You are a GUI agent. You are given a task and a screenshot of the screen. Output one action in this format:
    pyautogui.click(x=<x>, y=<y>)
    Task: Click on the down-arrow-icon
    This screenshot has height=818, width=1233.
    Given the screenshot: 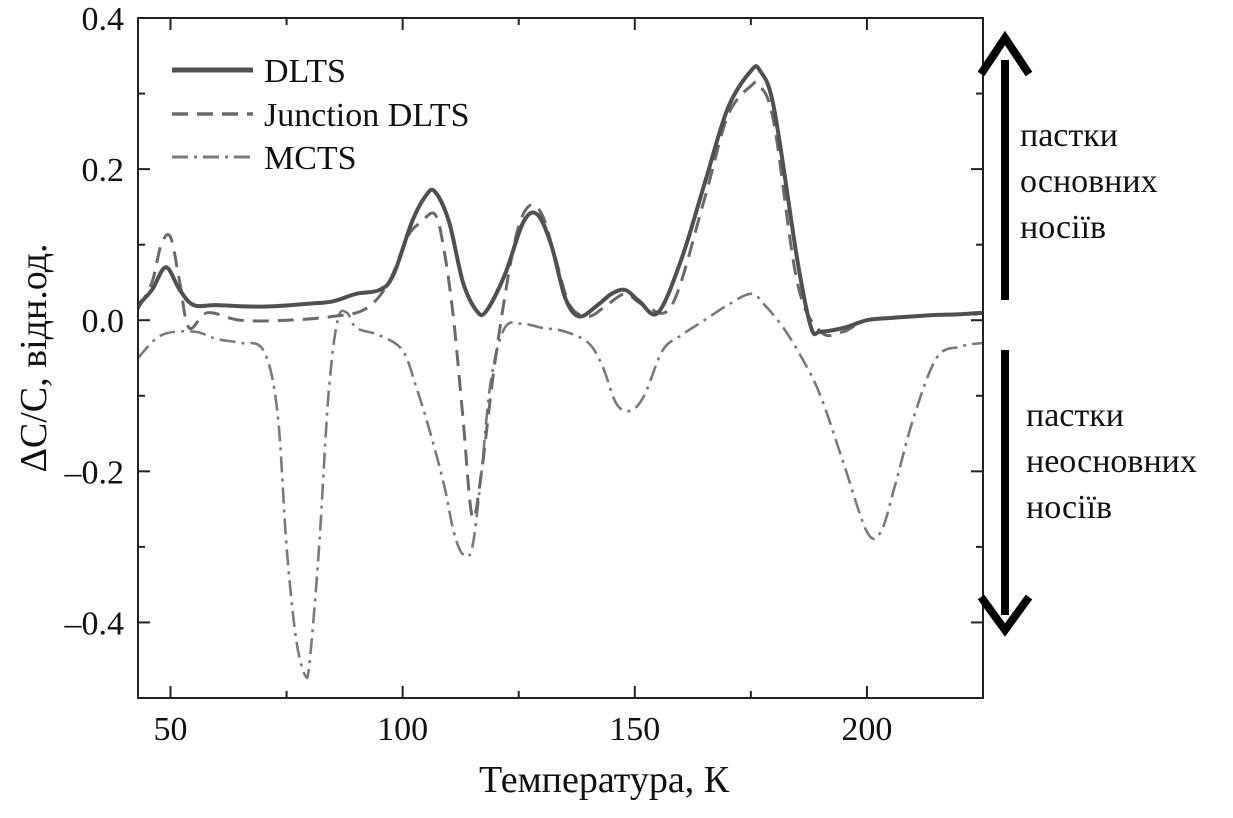 What is the action you would take?
    pyautogui.click(x=1005, y=615)
    